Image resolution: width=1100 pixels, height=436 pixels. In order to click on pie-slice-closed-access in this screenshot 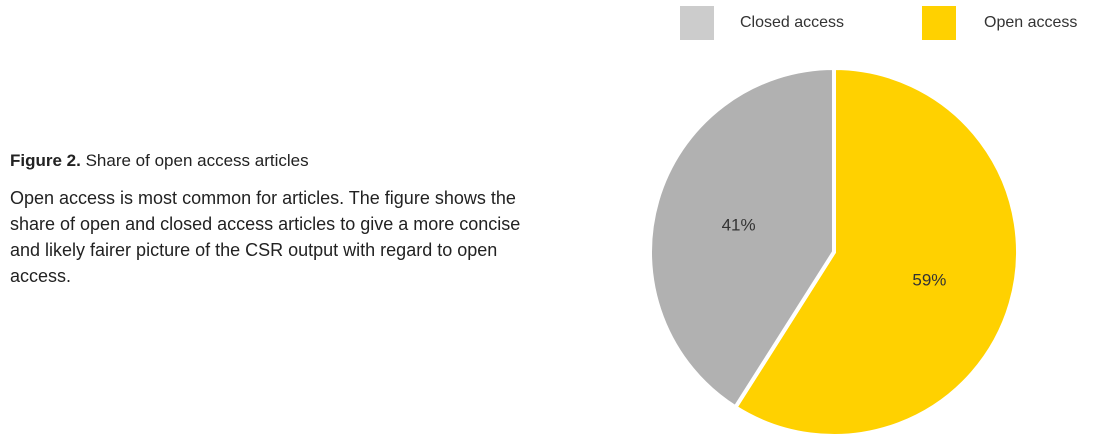, I will do `click(742, 238)`.